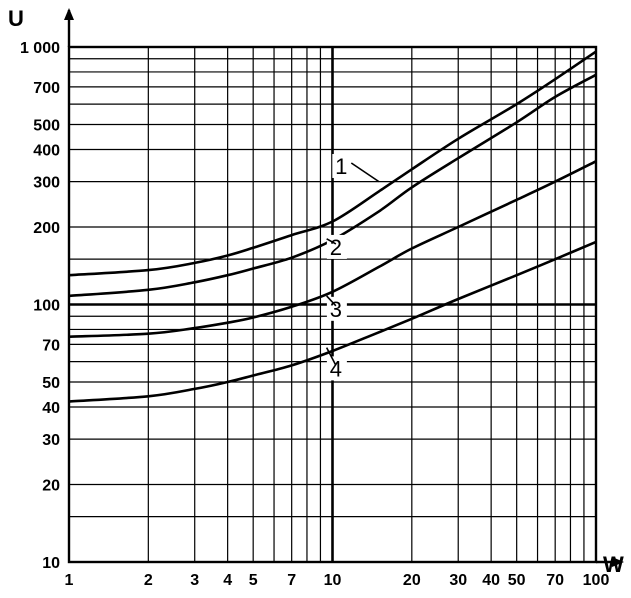 Image resolution: width=631 pixels, height=598 pixels. Describe the element at coordinates (51, 485) in the screenshot. I see `y-tick-label: 20` at that location.